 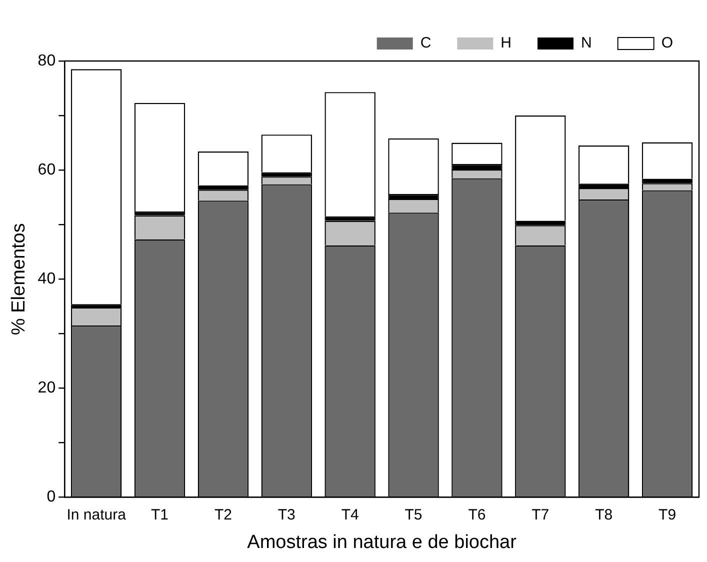 What do you see at coordinates (51, 497) in the screenshot?
I see `y-tick-label: 0` at bounding box center [51, 497].